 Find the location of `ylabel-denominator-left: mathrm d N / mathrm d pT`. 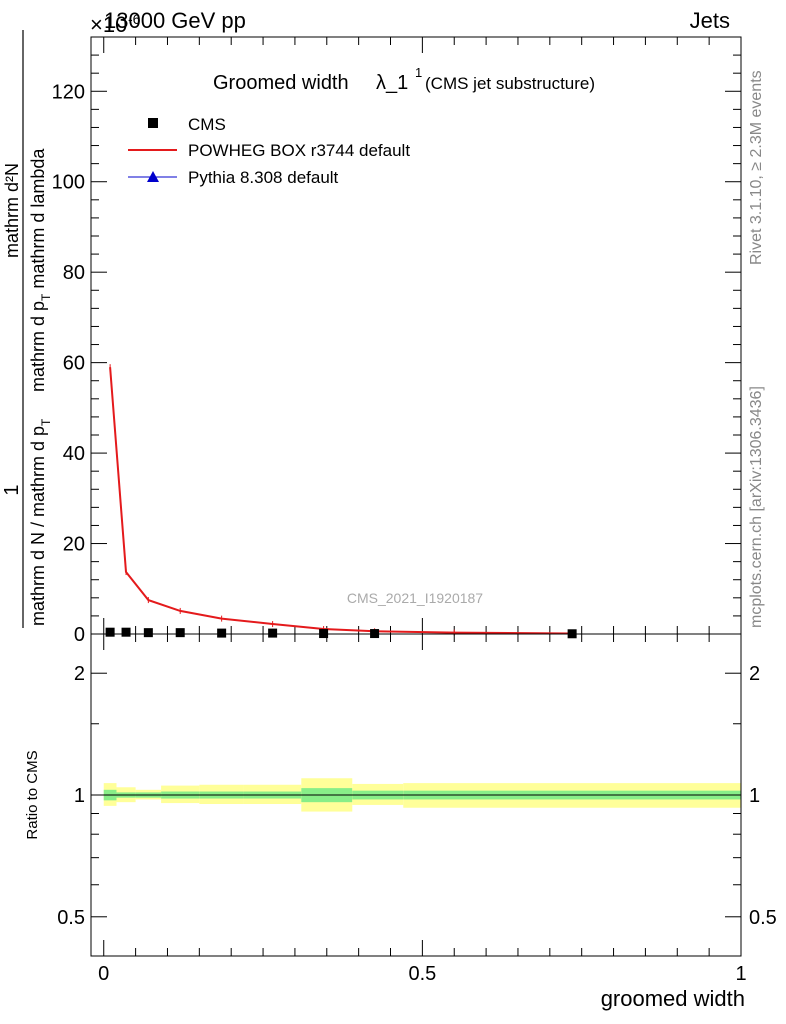

ylabel-denominator-left: mathrm d N / mathrm d pT is located at coordinates (40, 522).